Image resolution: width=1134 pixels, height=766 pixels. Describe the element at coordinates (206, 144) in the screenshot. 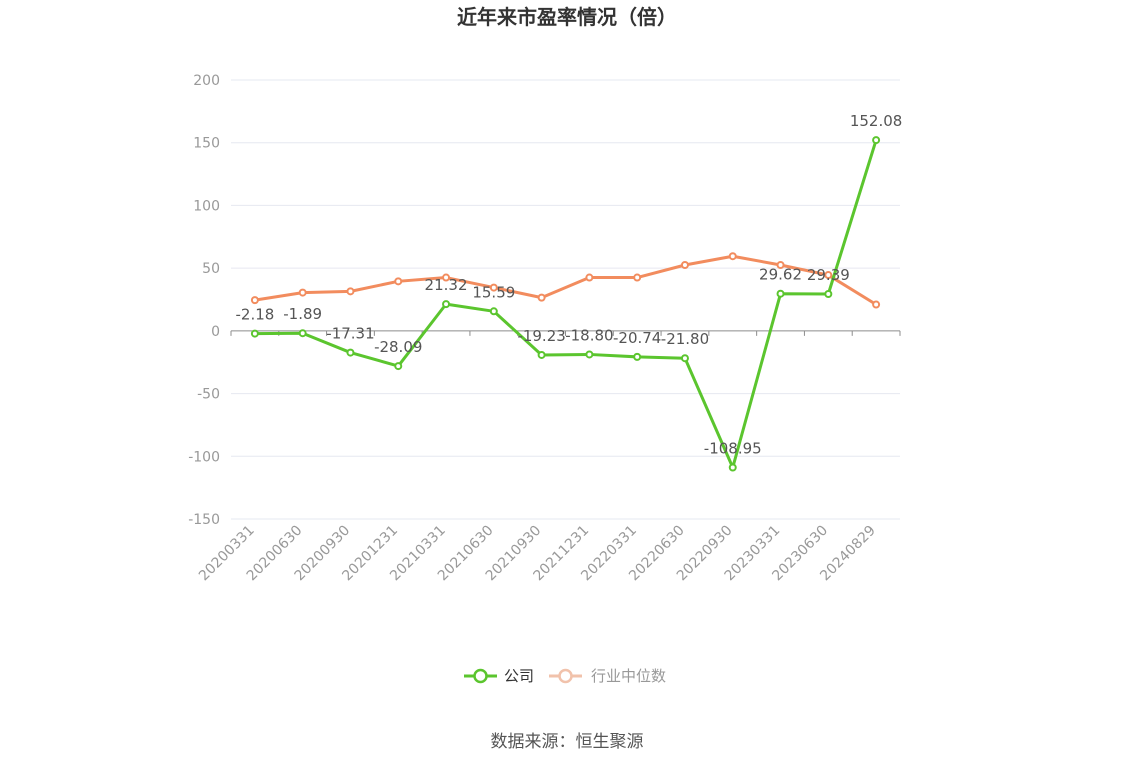

I see `y-tick-label: 150` at that location.